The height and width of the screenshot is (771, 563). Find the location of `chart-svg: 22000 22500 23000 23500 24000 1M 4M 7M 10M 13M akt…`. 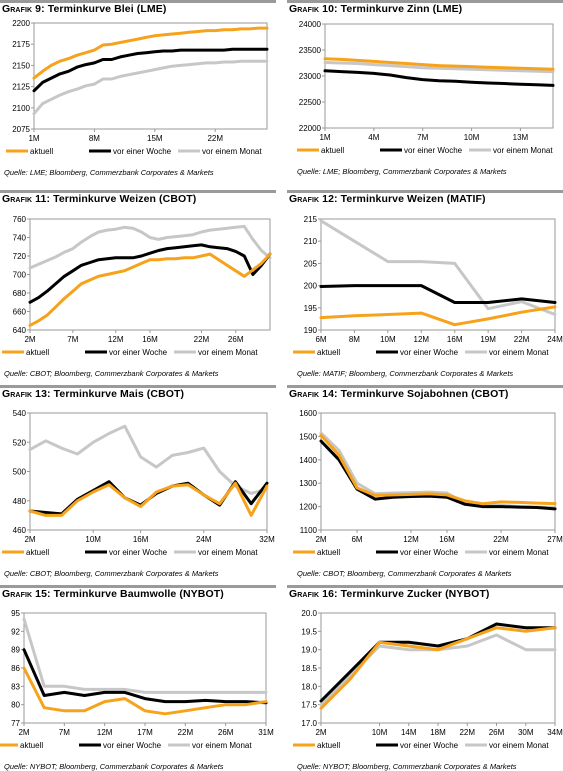

chart-svg: 22000 22500 23000 23500 24000 1M 4M 7M 10M 13M akt… is located at coordinates (426, 87).